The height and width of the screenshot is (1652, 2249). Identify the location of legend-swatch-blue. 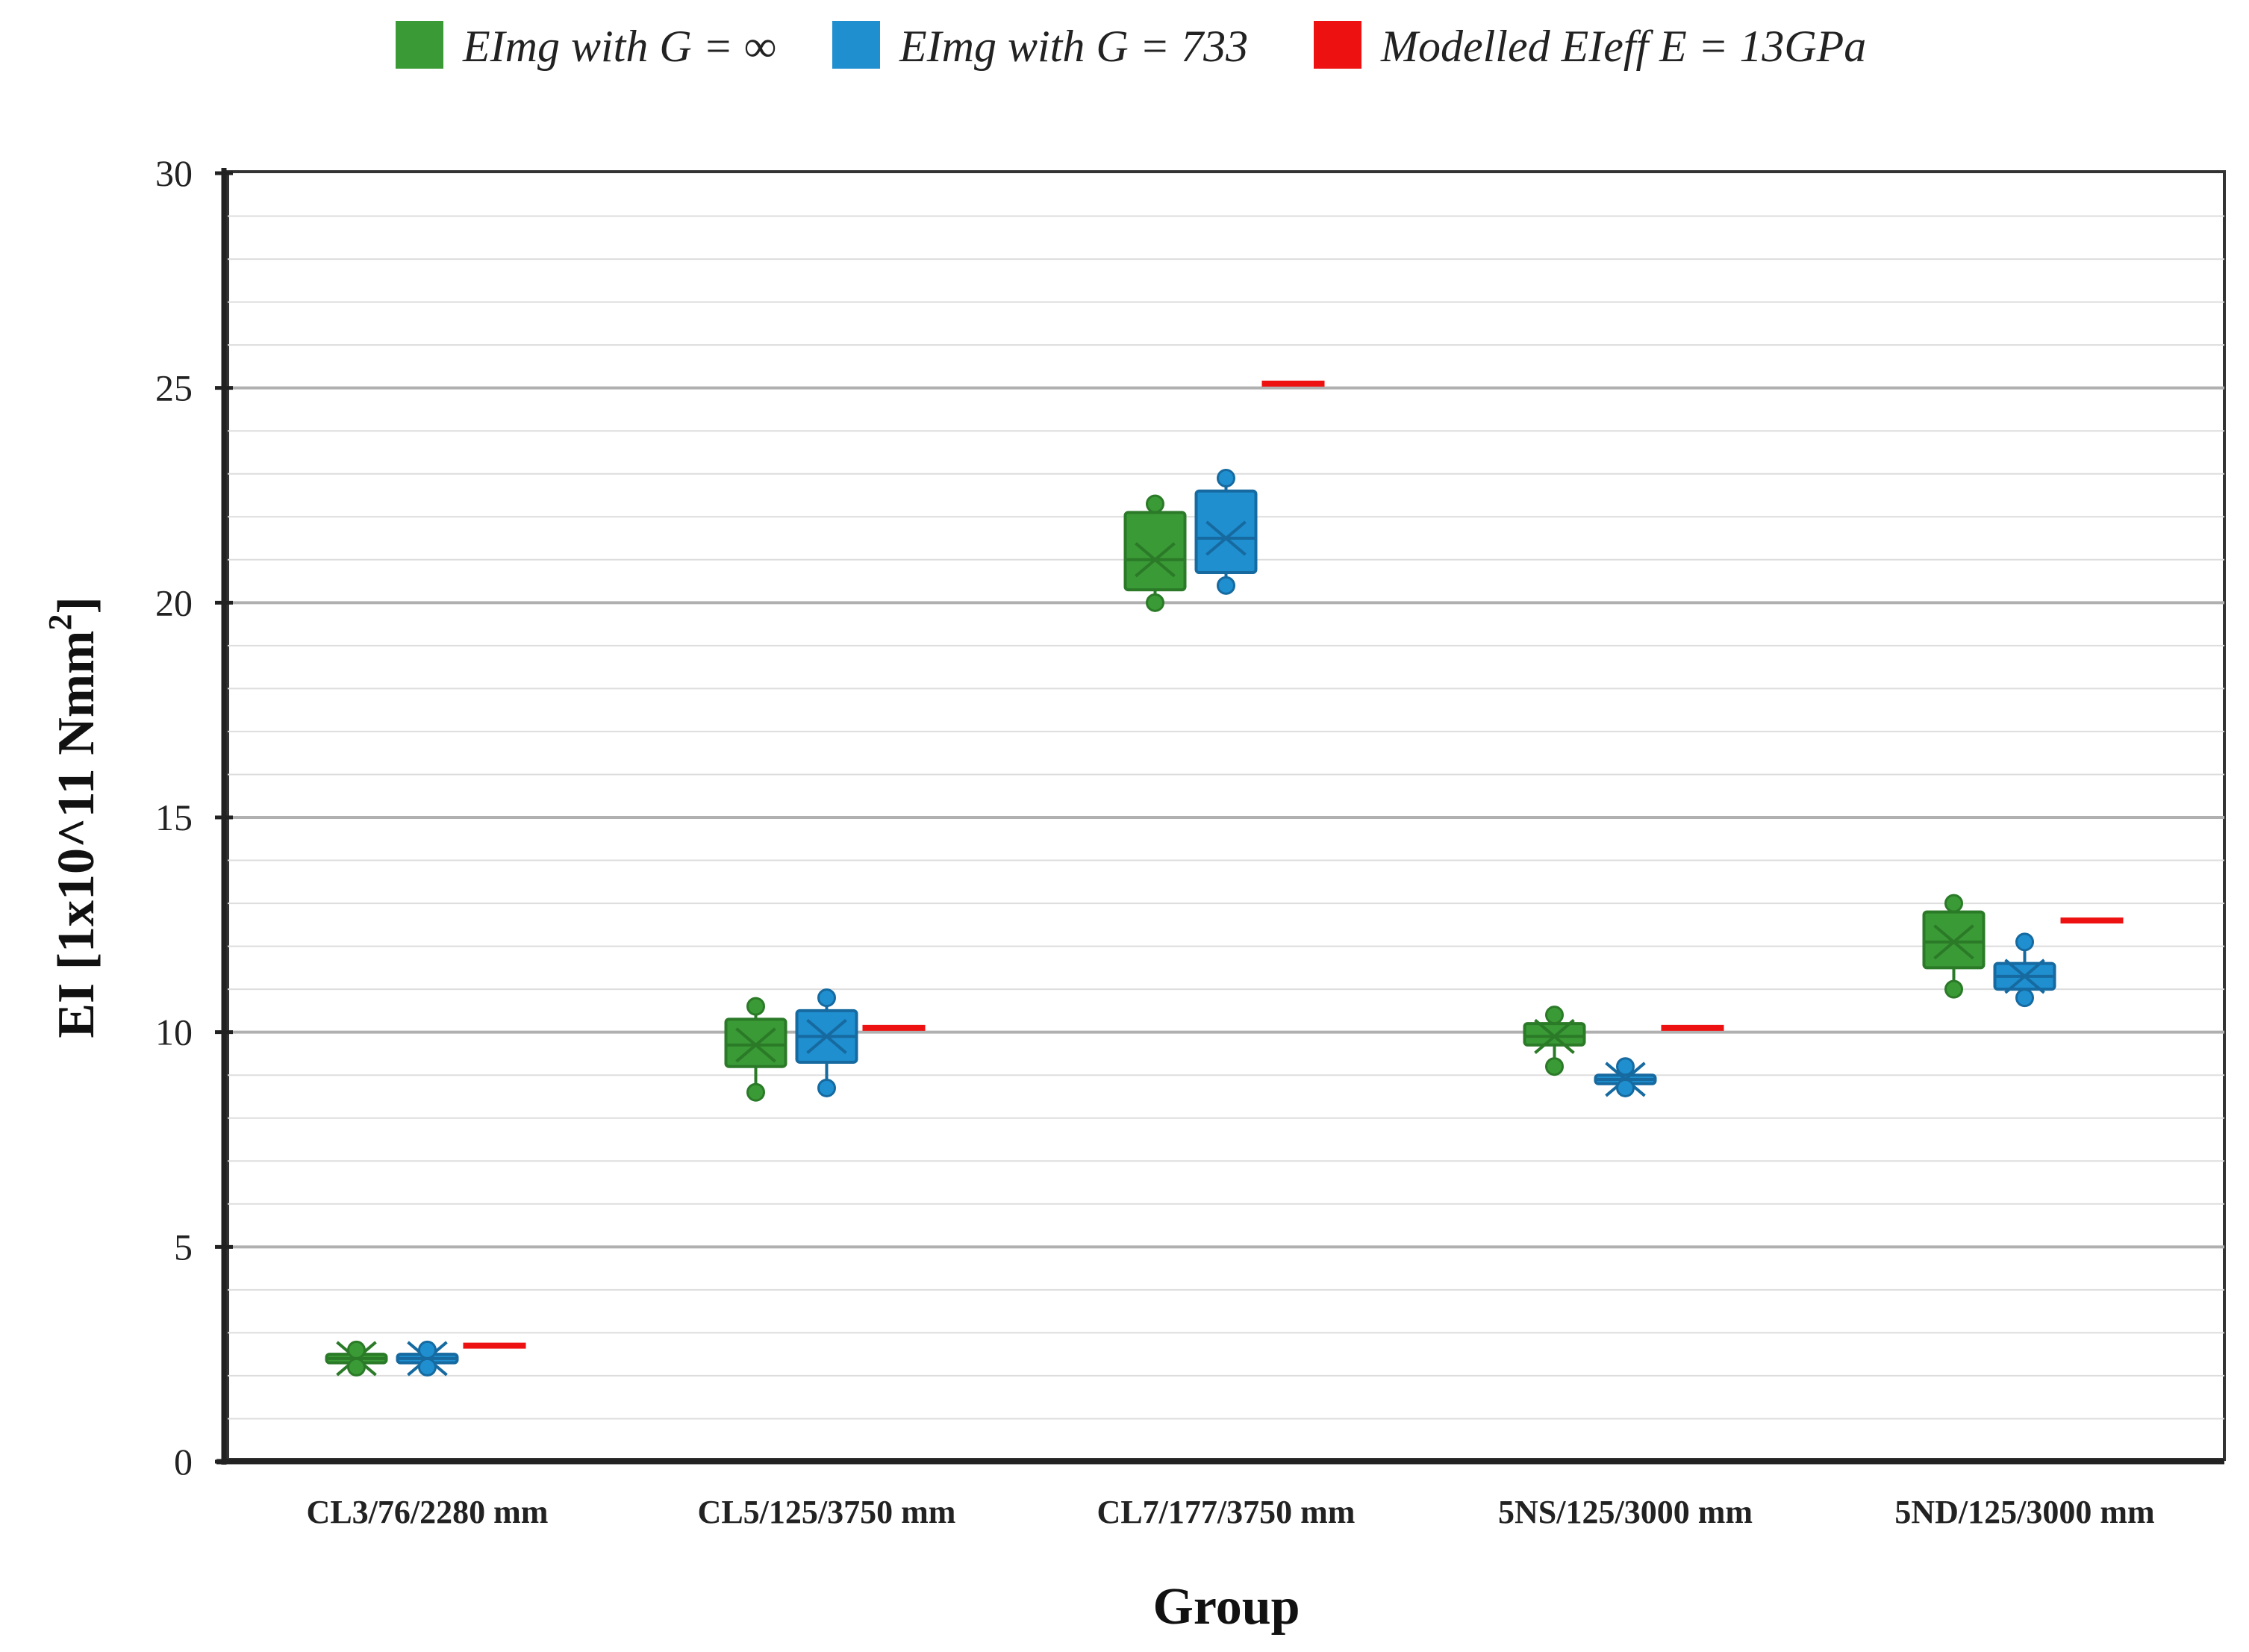
(856, 45).